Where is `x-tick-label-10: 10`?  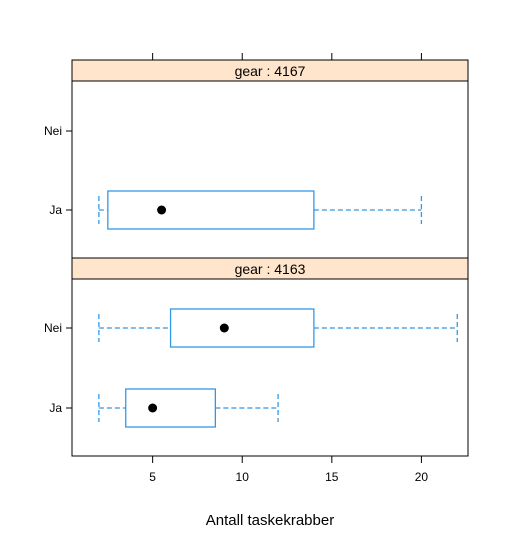
x-tick-label-10: 10 is located at coordinates (243, 477).